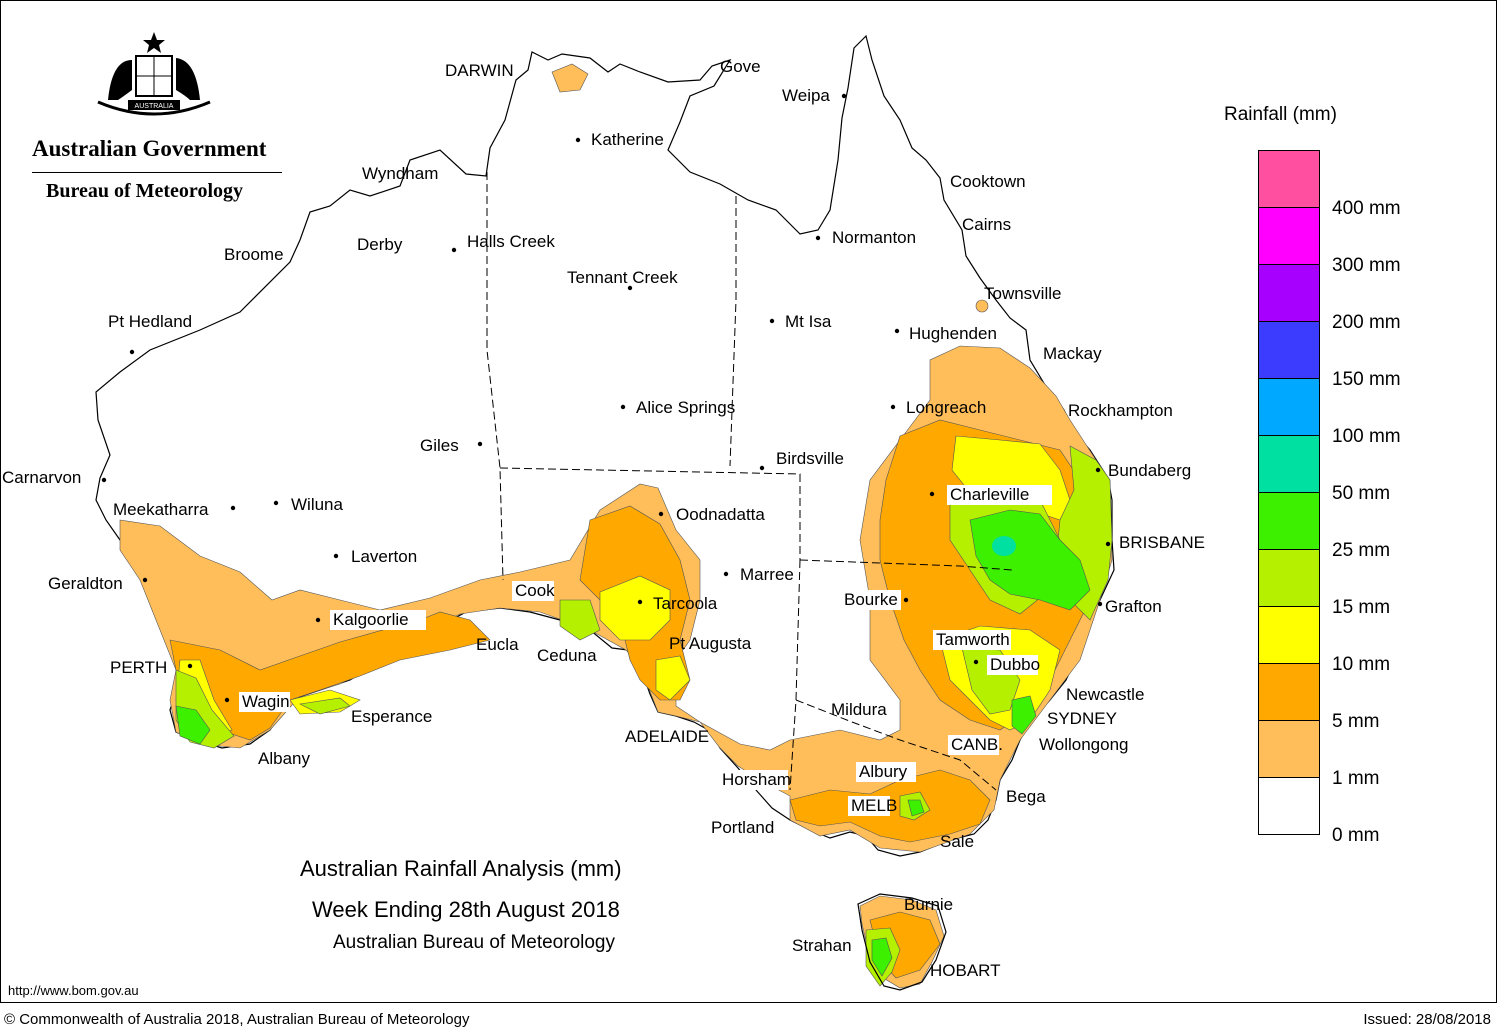 This screenshot has height=1029, width=1499. Describe the element at coordinates (1361, 493) in the screenshot. I see `legend-label: 50 mm` at that location.